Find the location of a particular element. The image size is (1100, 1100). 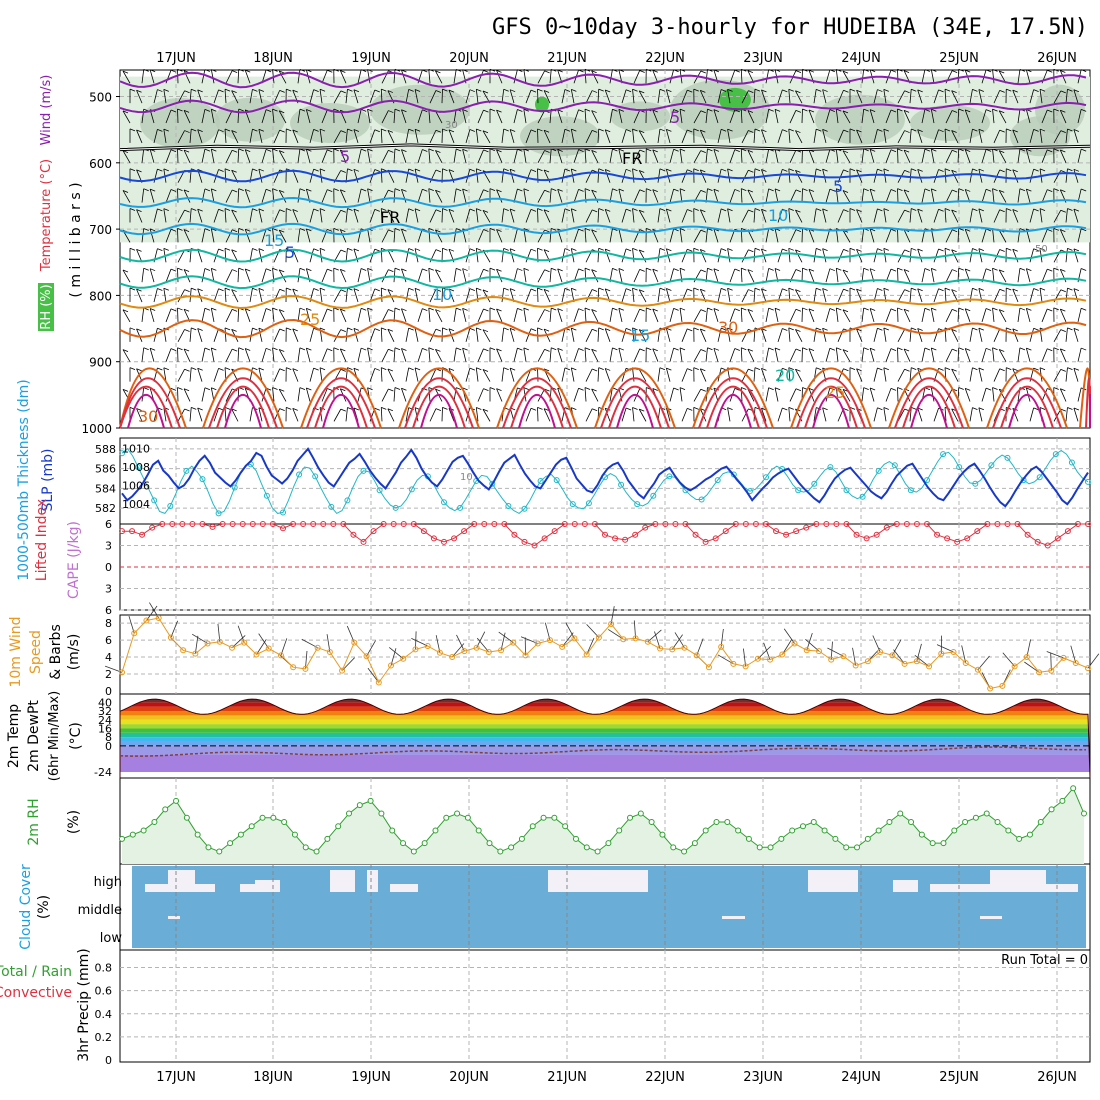

ua-ylabel-units: ( m i l l i b a r s ) is located at coordinates (76, 239).